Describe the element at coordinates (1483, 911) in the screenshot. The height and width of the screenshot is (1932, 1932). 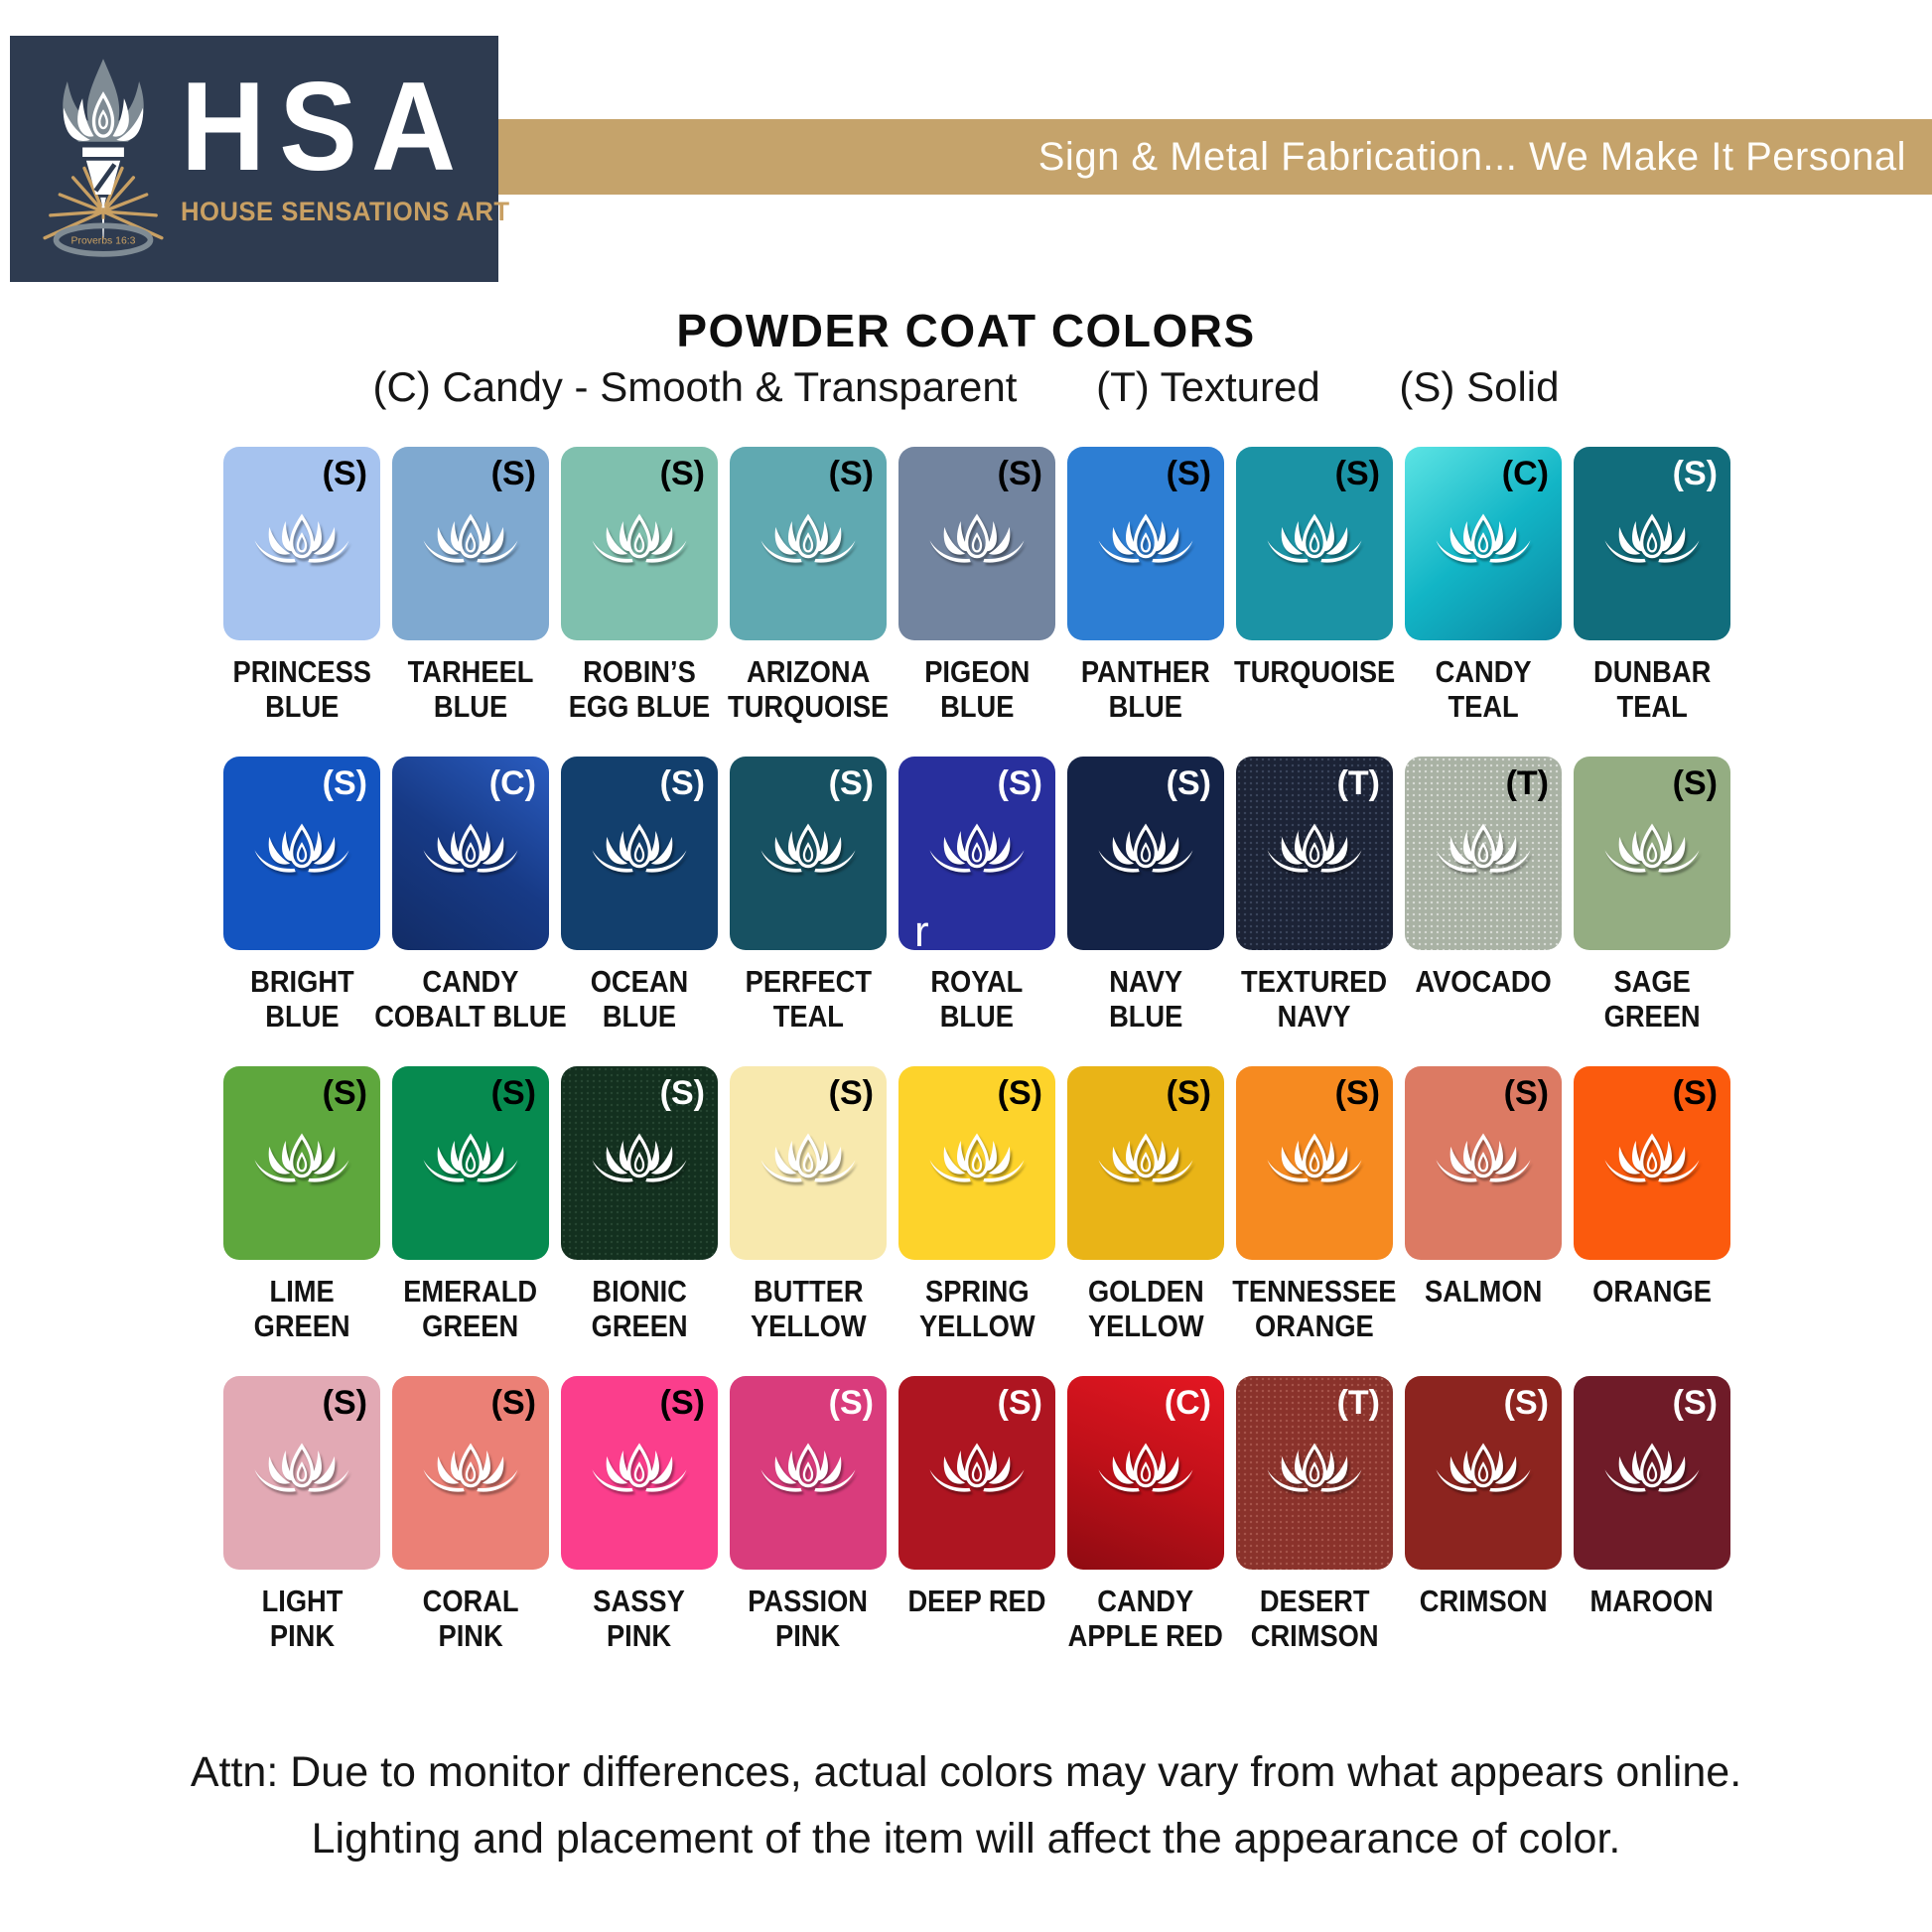
I see `swatch-cell-avocado: (T) AVOCADO` at that location.